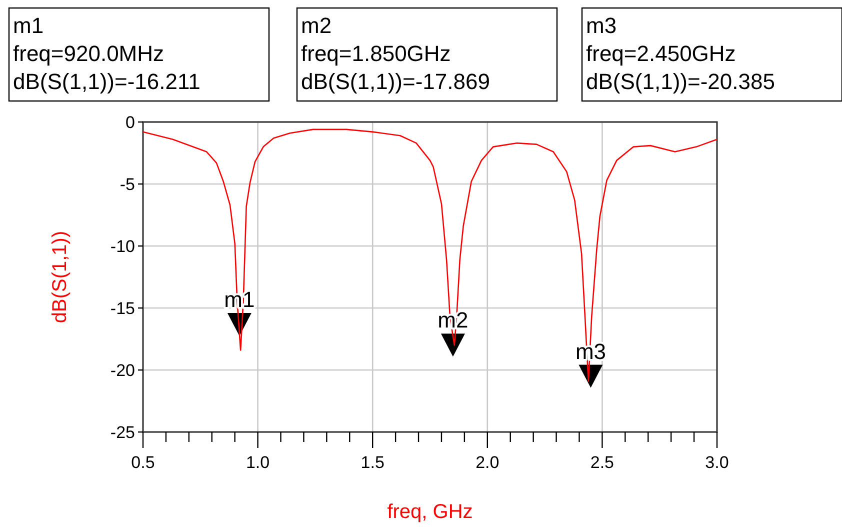 The width and height of the screenshot is (842, 527). What do you see at coordinates (60, 277) in the screenshot?
I see `y-axis-title: dB(S(1,1))` at bounding box center [60, 277].